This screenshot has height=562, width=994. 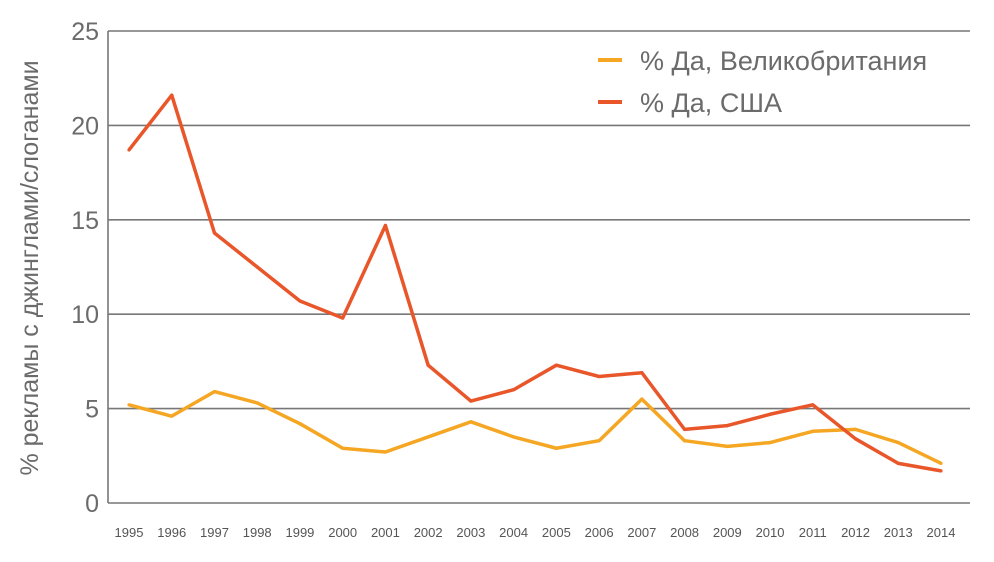 What do you see at coordinates (92, 504) in the screenshot?
I see `y-tick-label: 0` at bounding box center [92, 504].